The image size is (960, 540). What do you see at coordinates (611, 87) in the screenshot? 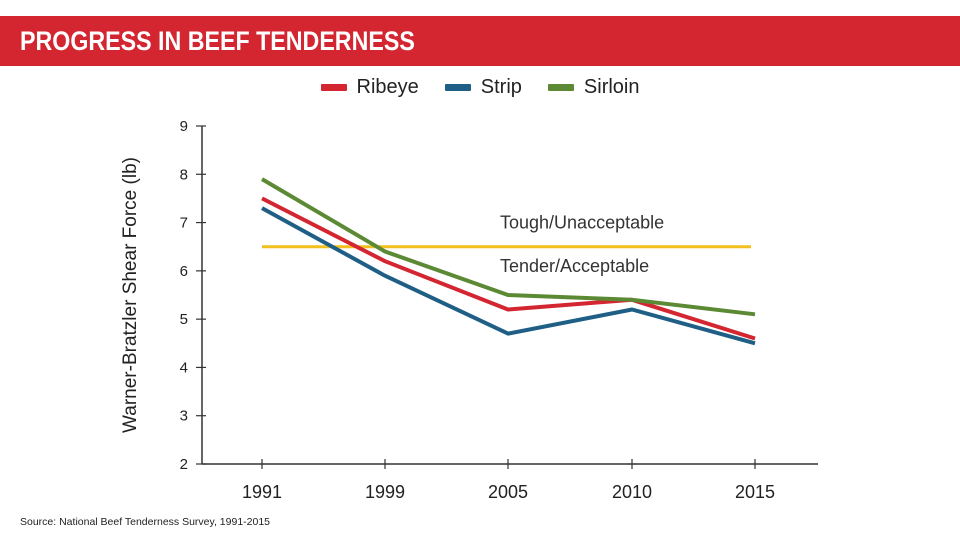
I see `legend-label: Sirloin` at bounding box center [611, 87].